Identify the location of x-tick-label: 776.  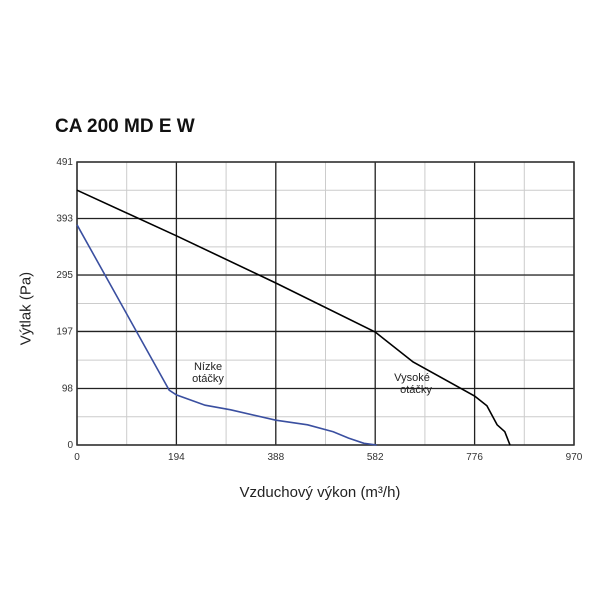
(474, 457).